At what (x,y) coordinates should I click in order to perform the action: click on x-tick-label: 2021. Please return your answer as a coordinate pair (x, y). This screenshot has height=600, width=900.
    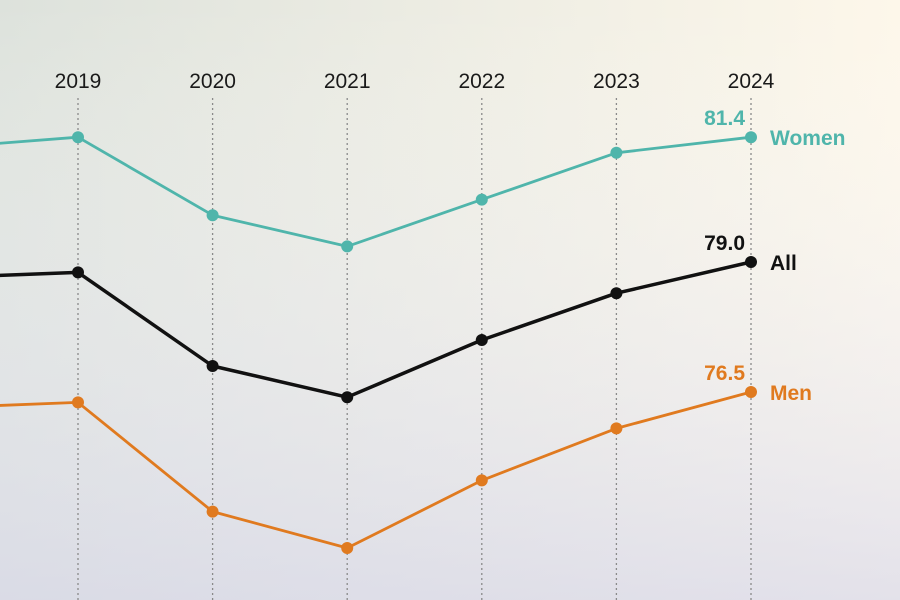
    Looking at the image, I should click on (347, 81).